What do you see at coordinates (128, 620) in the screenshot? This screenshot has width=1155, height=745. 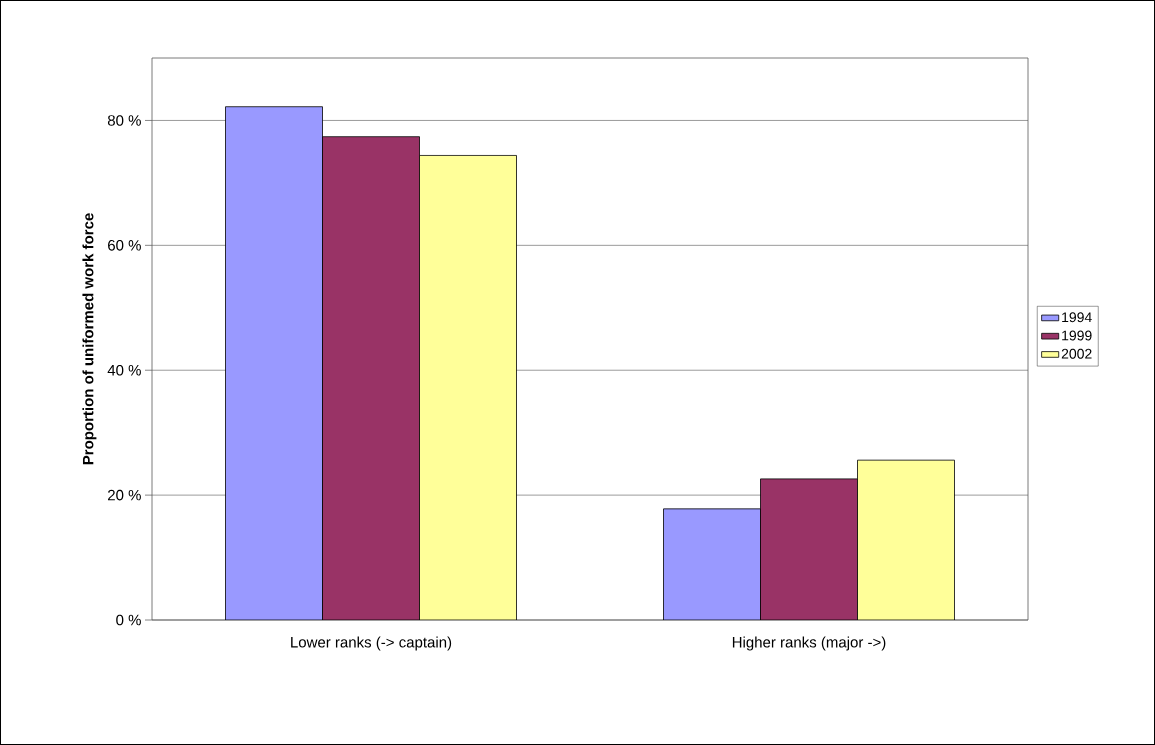 I see `y-tick-label: 0 %` at bounding box center [128, 620].